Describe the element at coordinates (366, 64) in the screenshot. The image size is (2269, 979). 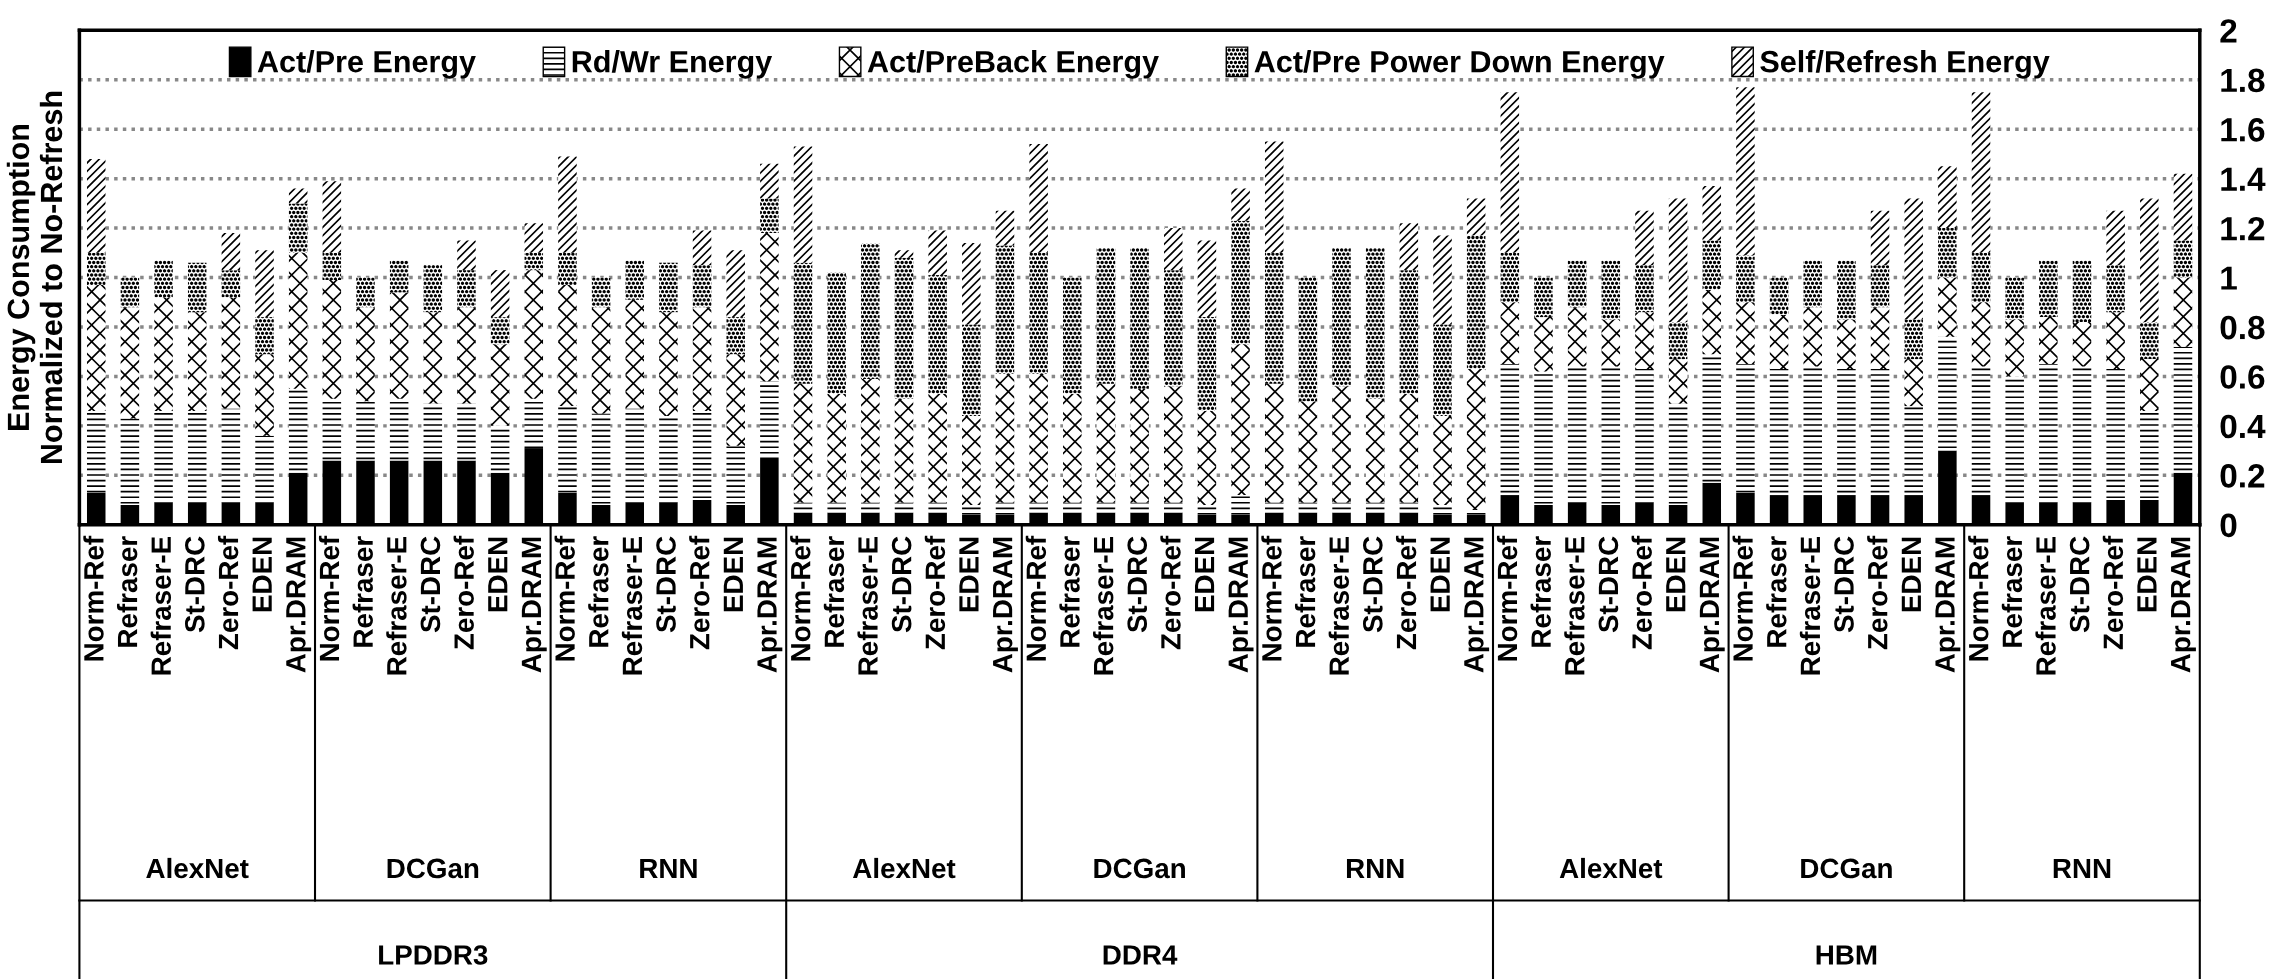
I see `legend-label: Act/Pre Energy` at that location.